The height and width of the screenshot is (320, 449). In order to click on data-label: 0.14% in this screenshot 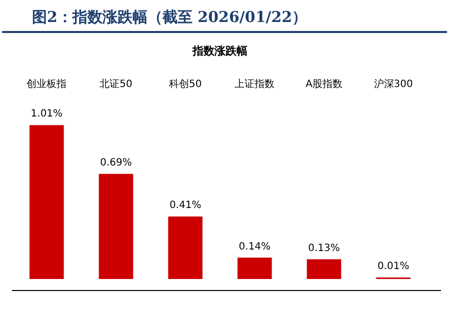, I will do `click(254, 246)`.